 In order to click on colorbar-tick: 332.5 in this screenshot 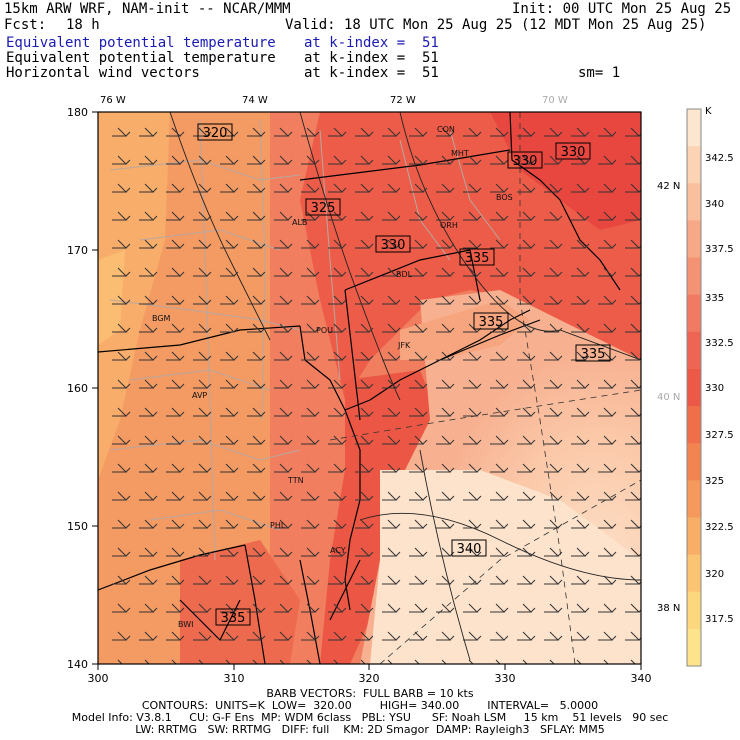, I will do `click(719, 343)`.